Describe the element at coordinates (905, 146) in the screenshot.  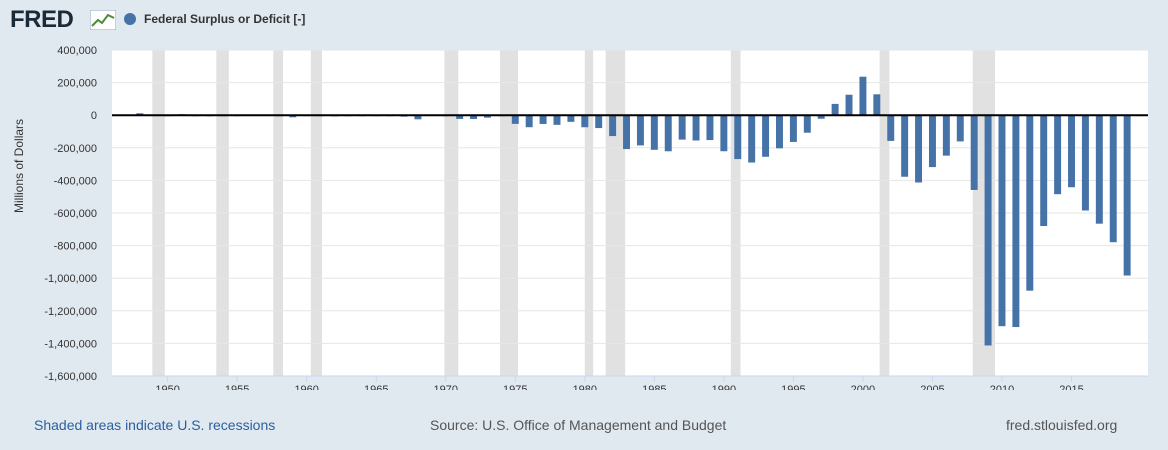
I see `bar-2003` at that location.